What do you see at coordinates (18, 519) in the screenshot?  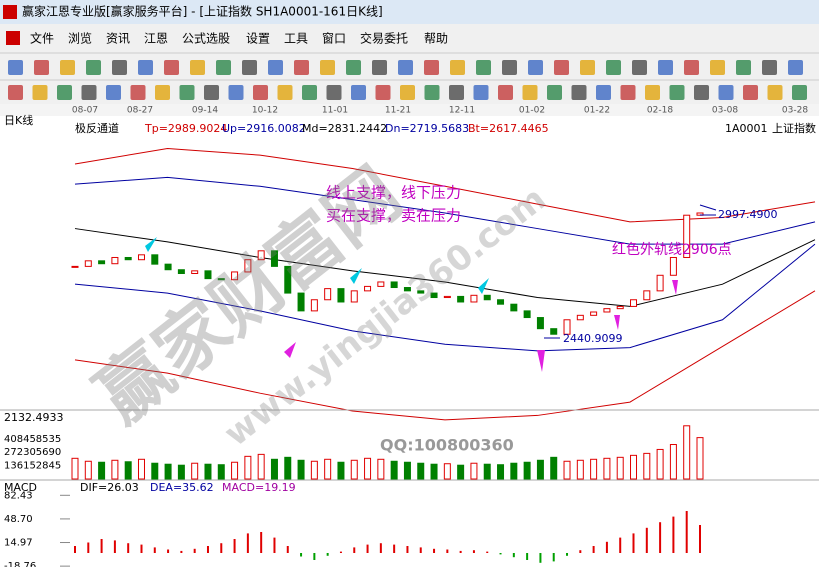 I see `macd-tick: 48.70` at bounding box center [18, 519].